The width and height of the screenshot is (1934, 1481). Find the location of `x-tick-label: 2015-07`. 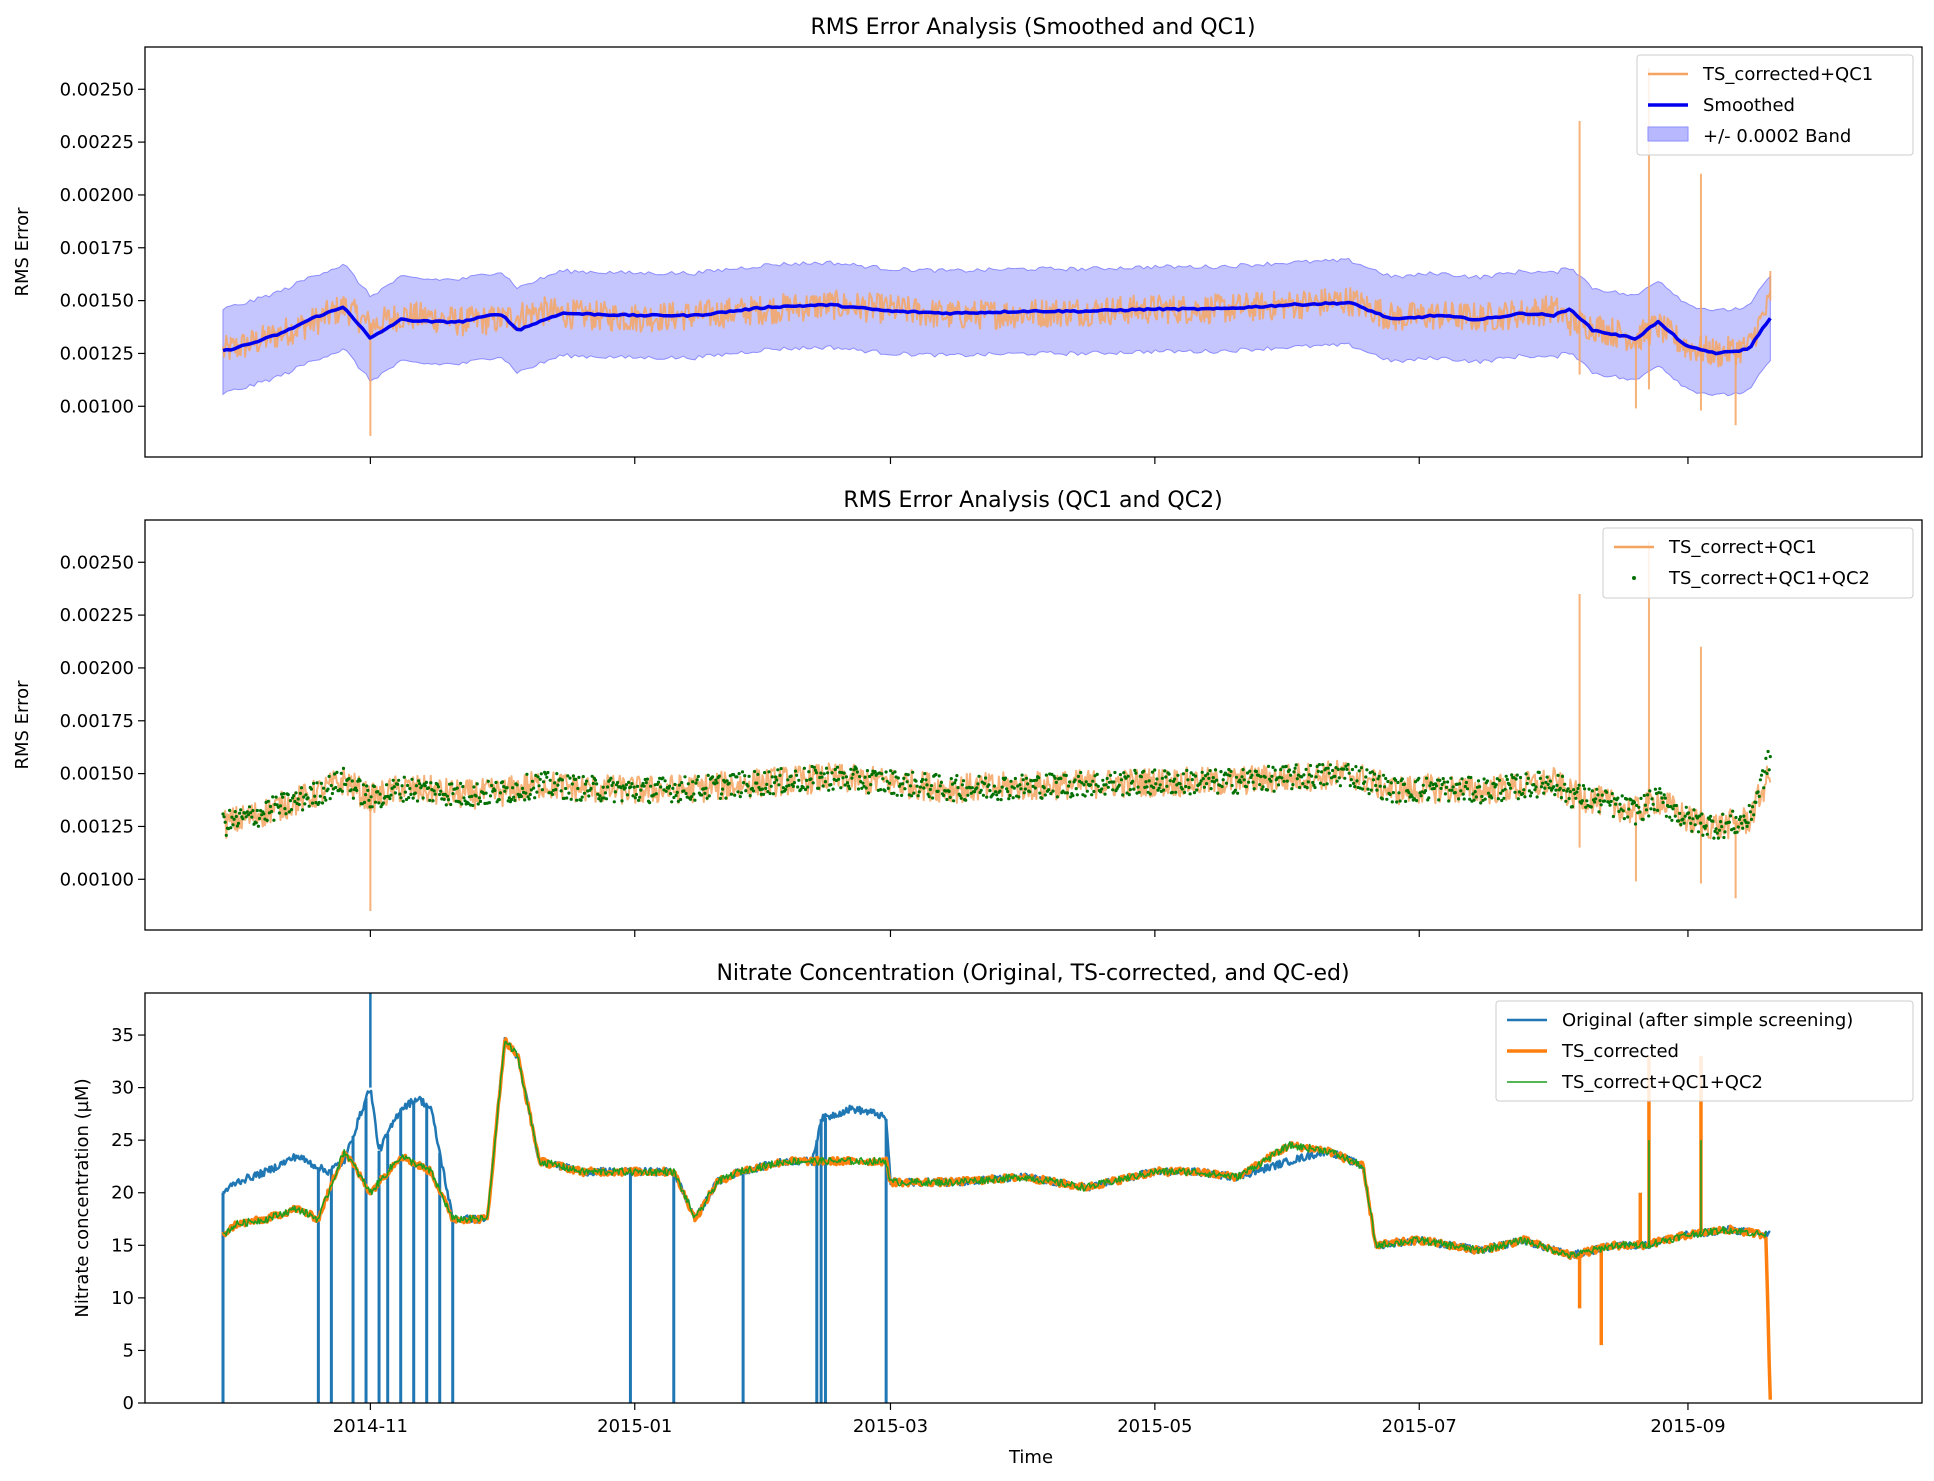

x-tick-label: 2015-07 is located at coordinates (1419, 1426).